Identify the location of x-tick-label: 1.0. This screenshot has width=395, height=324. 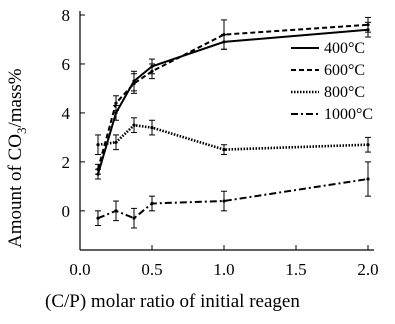
(223, 269).